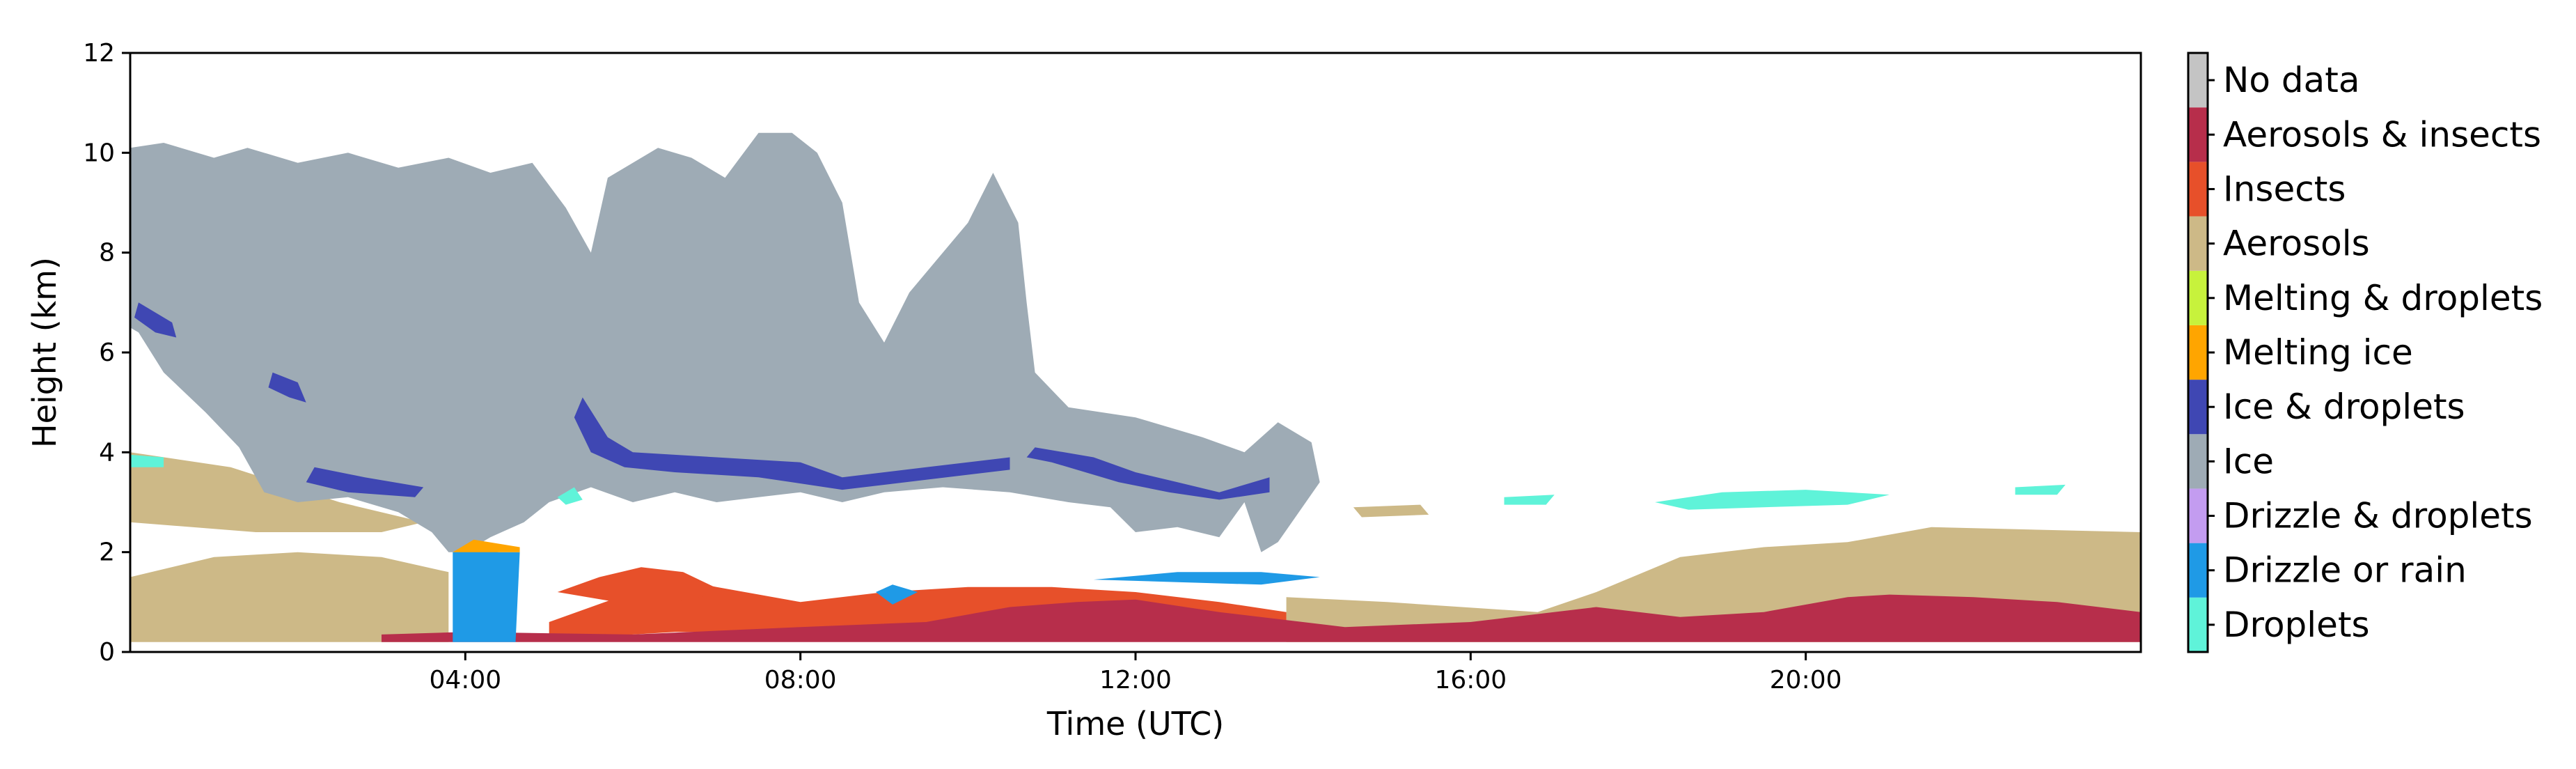 This screenshot has width=2576, height=769. I want to click on colorbar-label-droplets: Droplets, so click(2296, 625).